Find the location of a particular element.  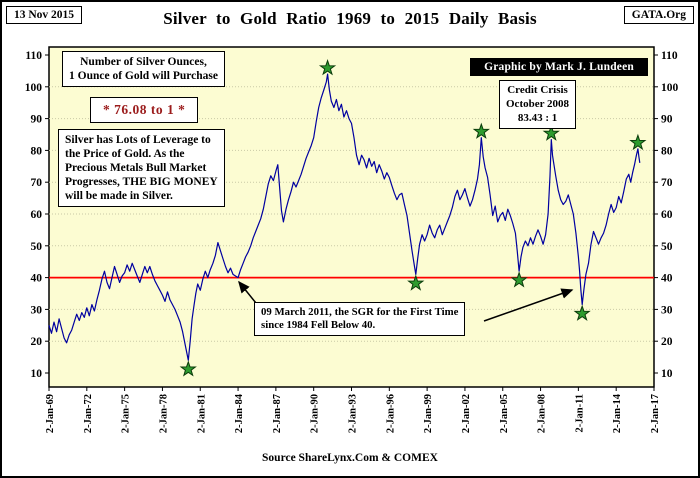

y-axis-label-right: 20 is located at coordinates (667, 342).